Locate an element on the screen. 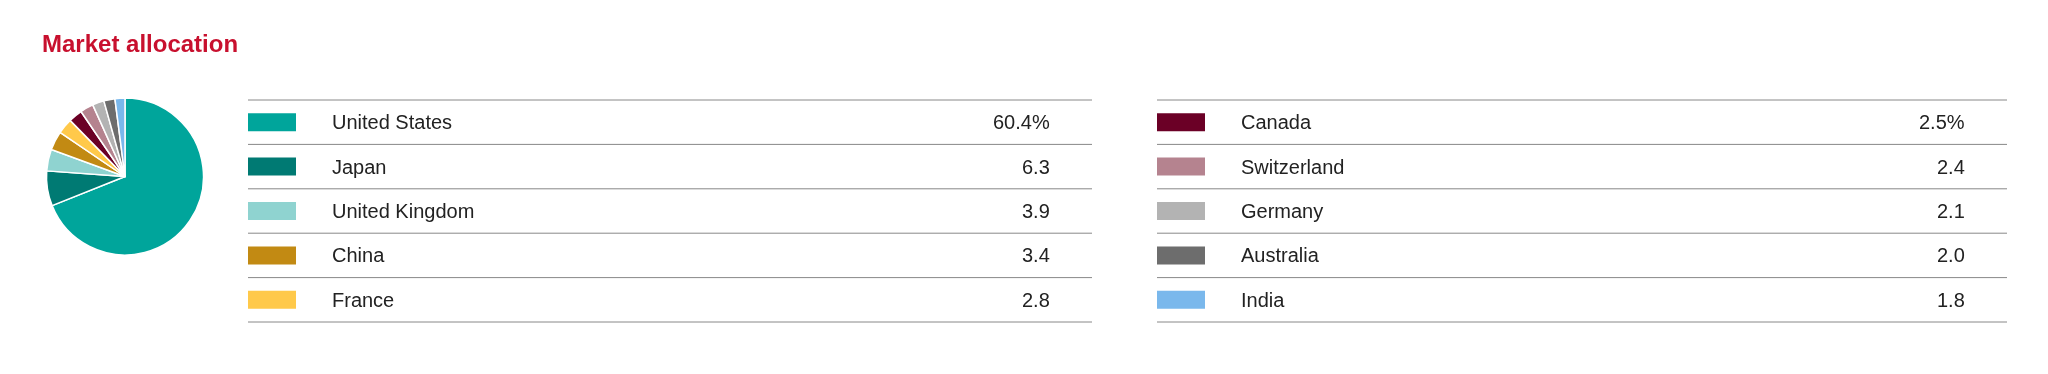  data-label: 2.0 is located at coordinates (1951, 255).